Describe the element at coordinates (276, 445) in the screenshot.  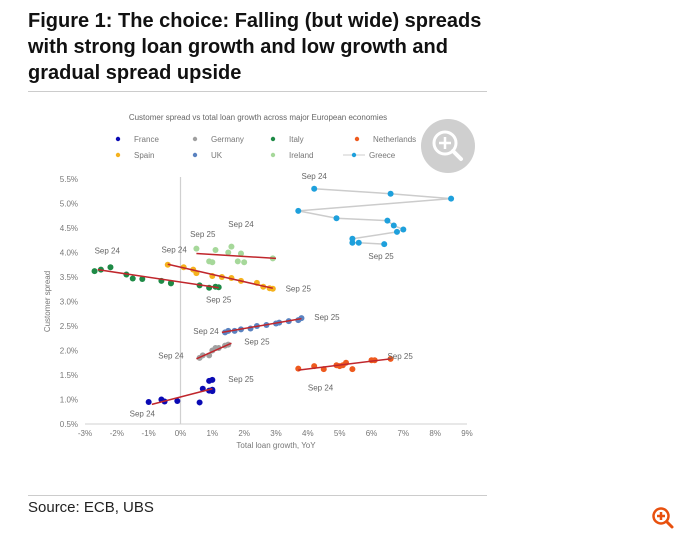
I see `x-axis-label: Total loan growth, YoY` at that location.